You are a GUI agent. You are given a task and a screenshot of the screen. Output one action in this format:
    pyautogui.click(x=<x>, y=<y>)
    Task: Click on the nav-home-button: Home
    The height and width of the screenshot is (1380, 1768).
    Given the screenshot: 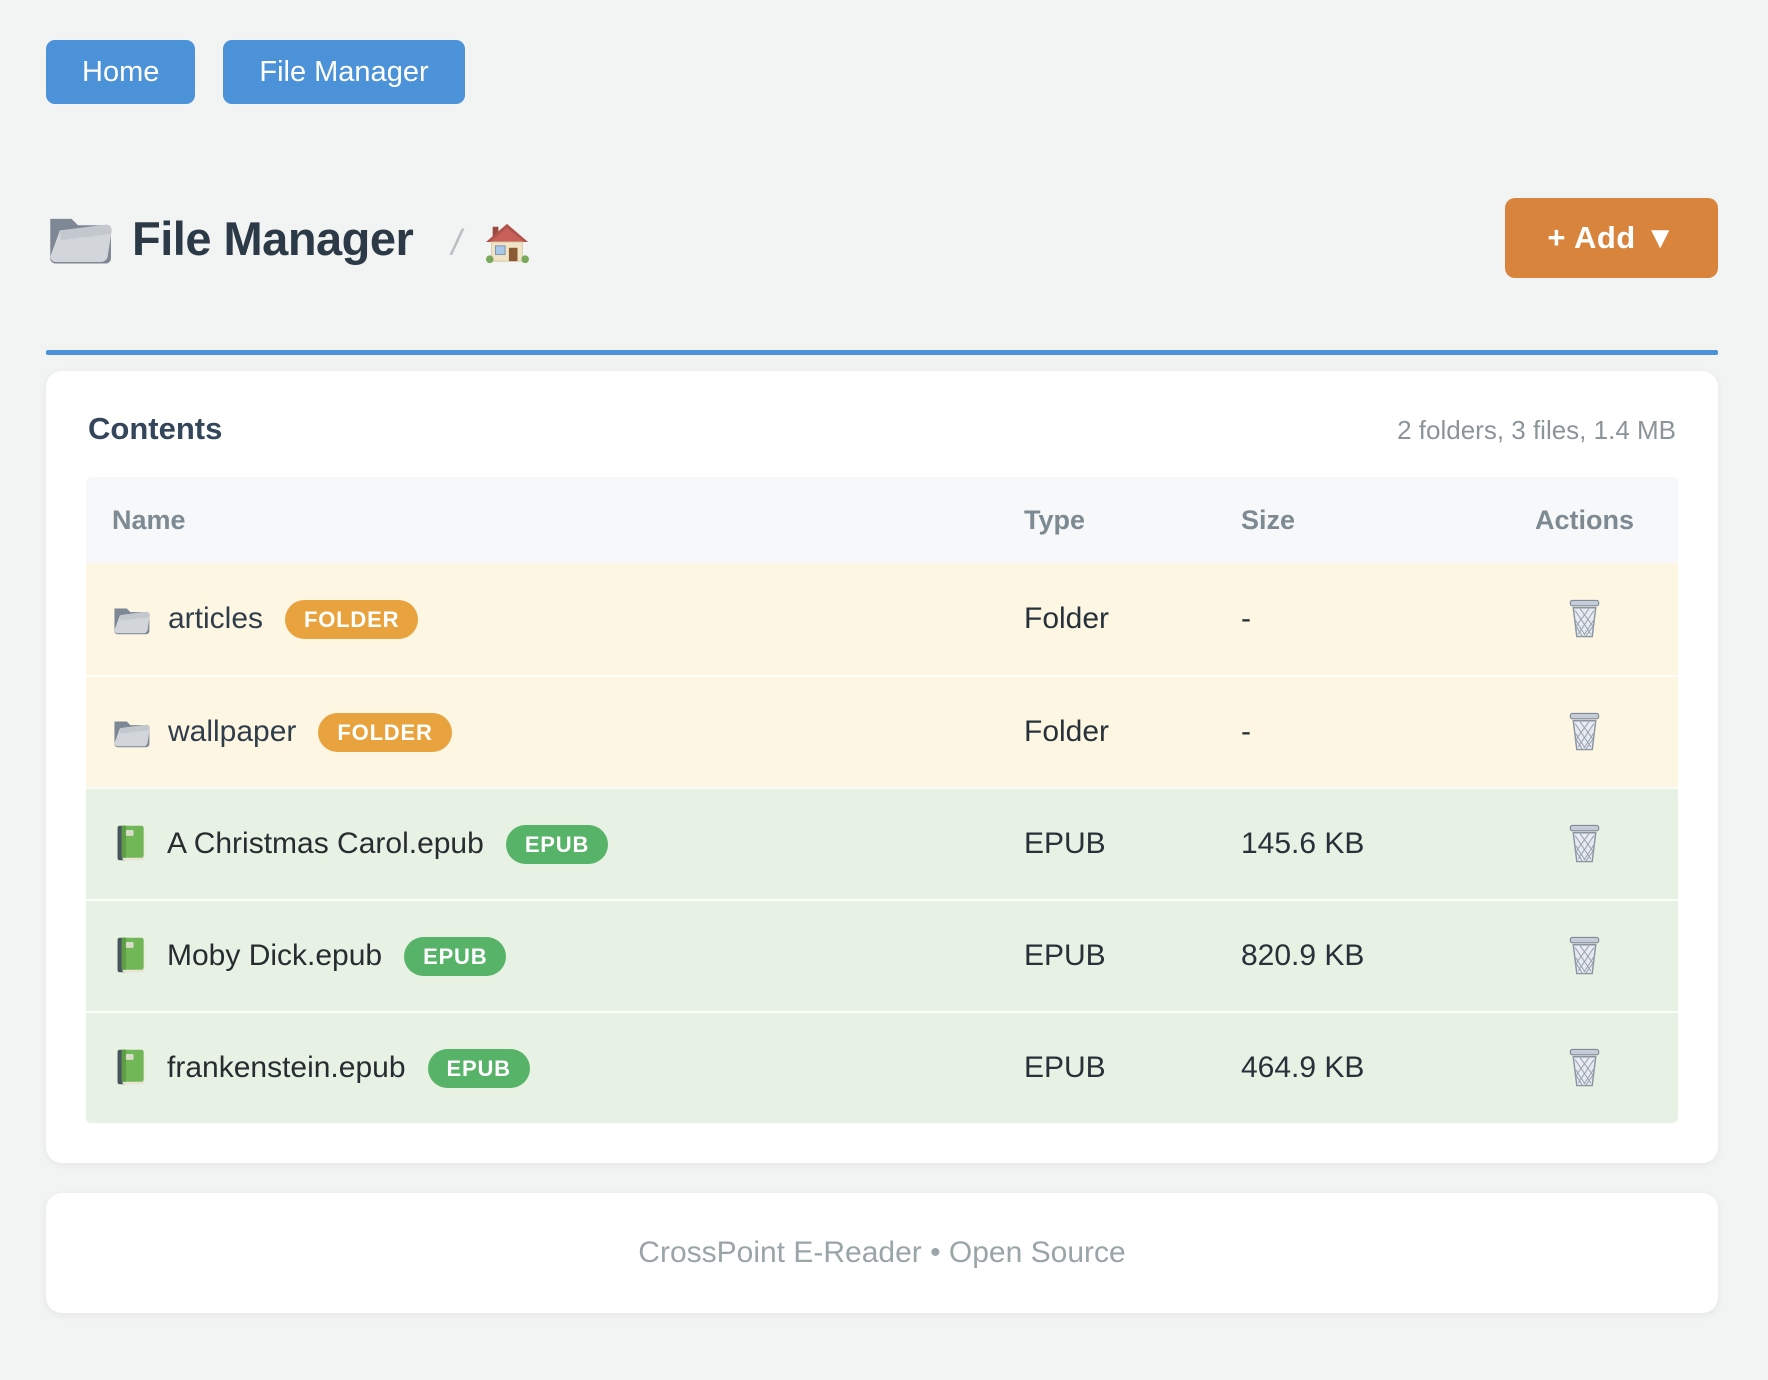 What is the action you would take?
    pyautogui.click(x=121, y=72)
    